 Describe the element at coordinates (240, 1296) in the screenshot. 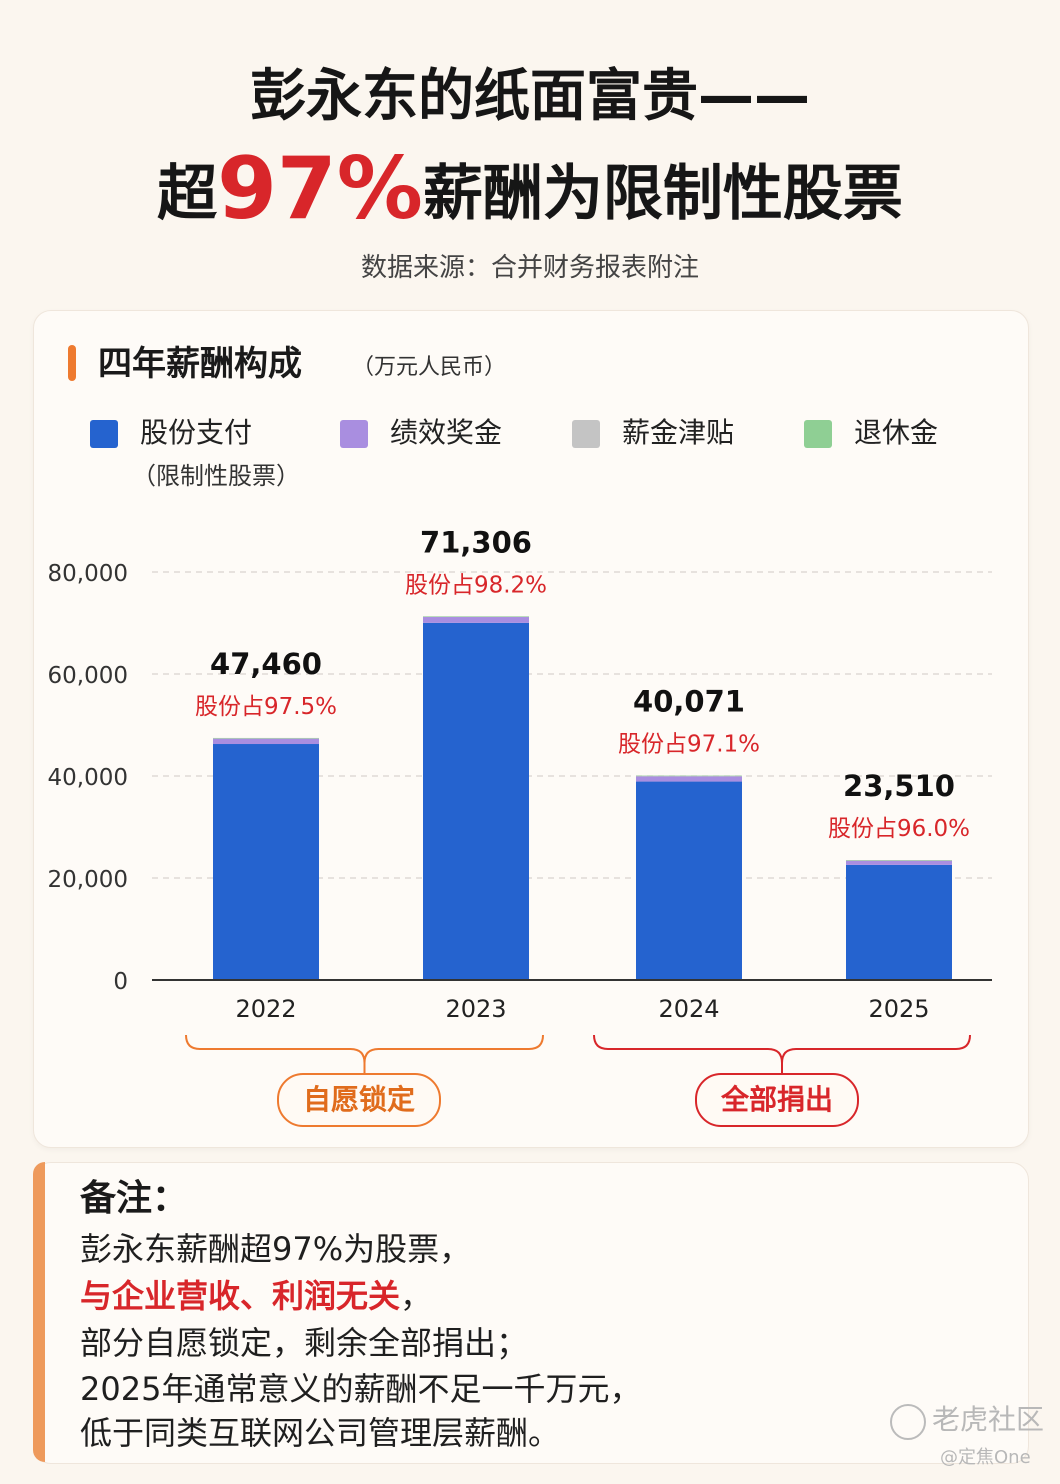

I see `note-line-2-highlight: 与企业营收、利润无关` at that location.